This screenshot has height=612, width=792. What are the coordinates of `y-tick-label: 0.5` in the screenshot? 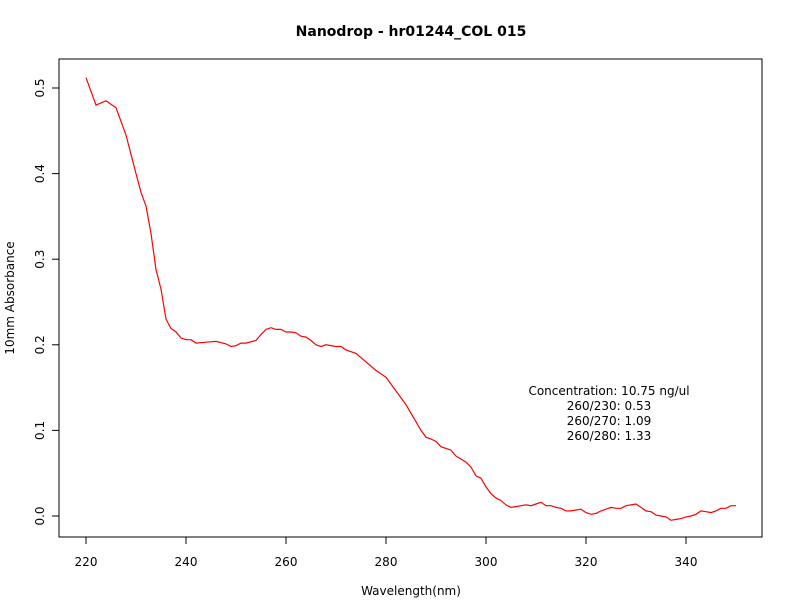 It's located at (40, 87).